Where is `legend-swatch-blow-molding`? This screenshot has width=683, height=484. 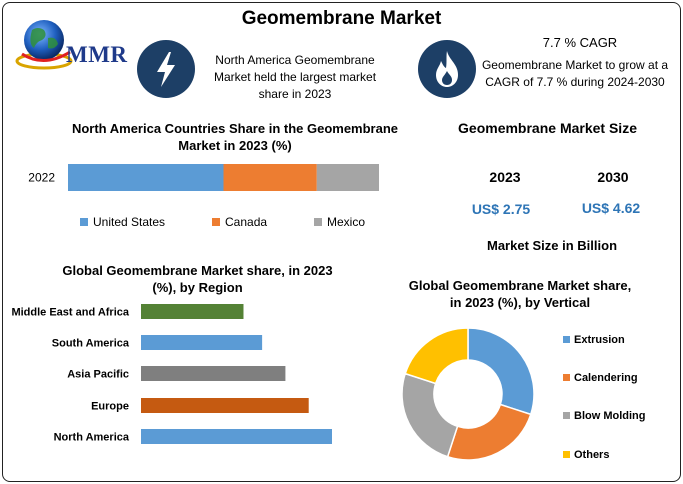
legend-swatch-blow-molding is located at coordinates (566, 415).